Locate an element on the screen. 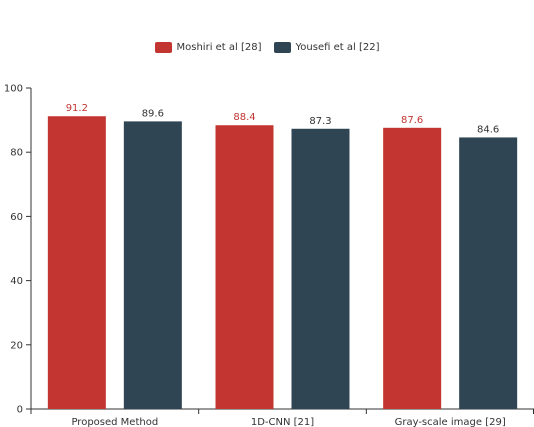 The image size is (534, 427). data-label: 87.3 is located at coordinates (320, 121).